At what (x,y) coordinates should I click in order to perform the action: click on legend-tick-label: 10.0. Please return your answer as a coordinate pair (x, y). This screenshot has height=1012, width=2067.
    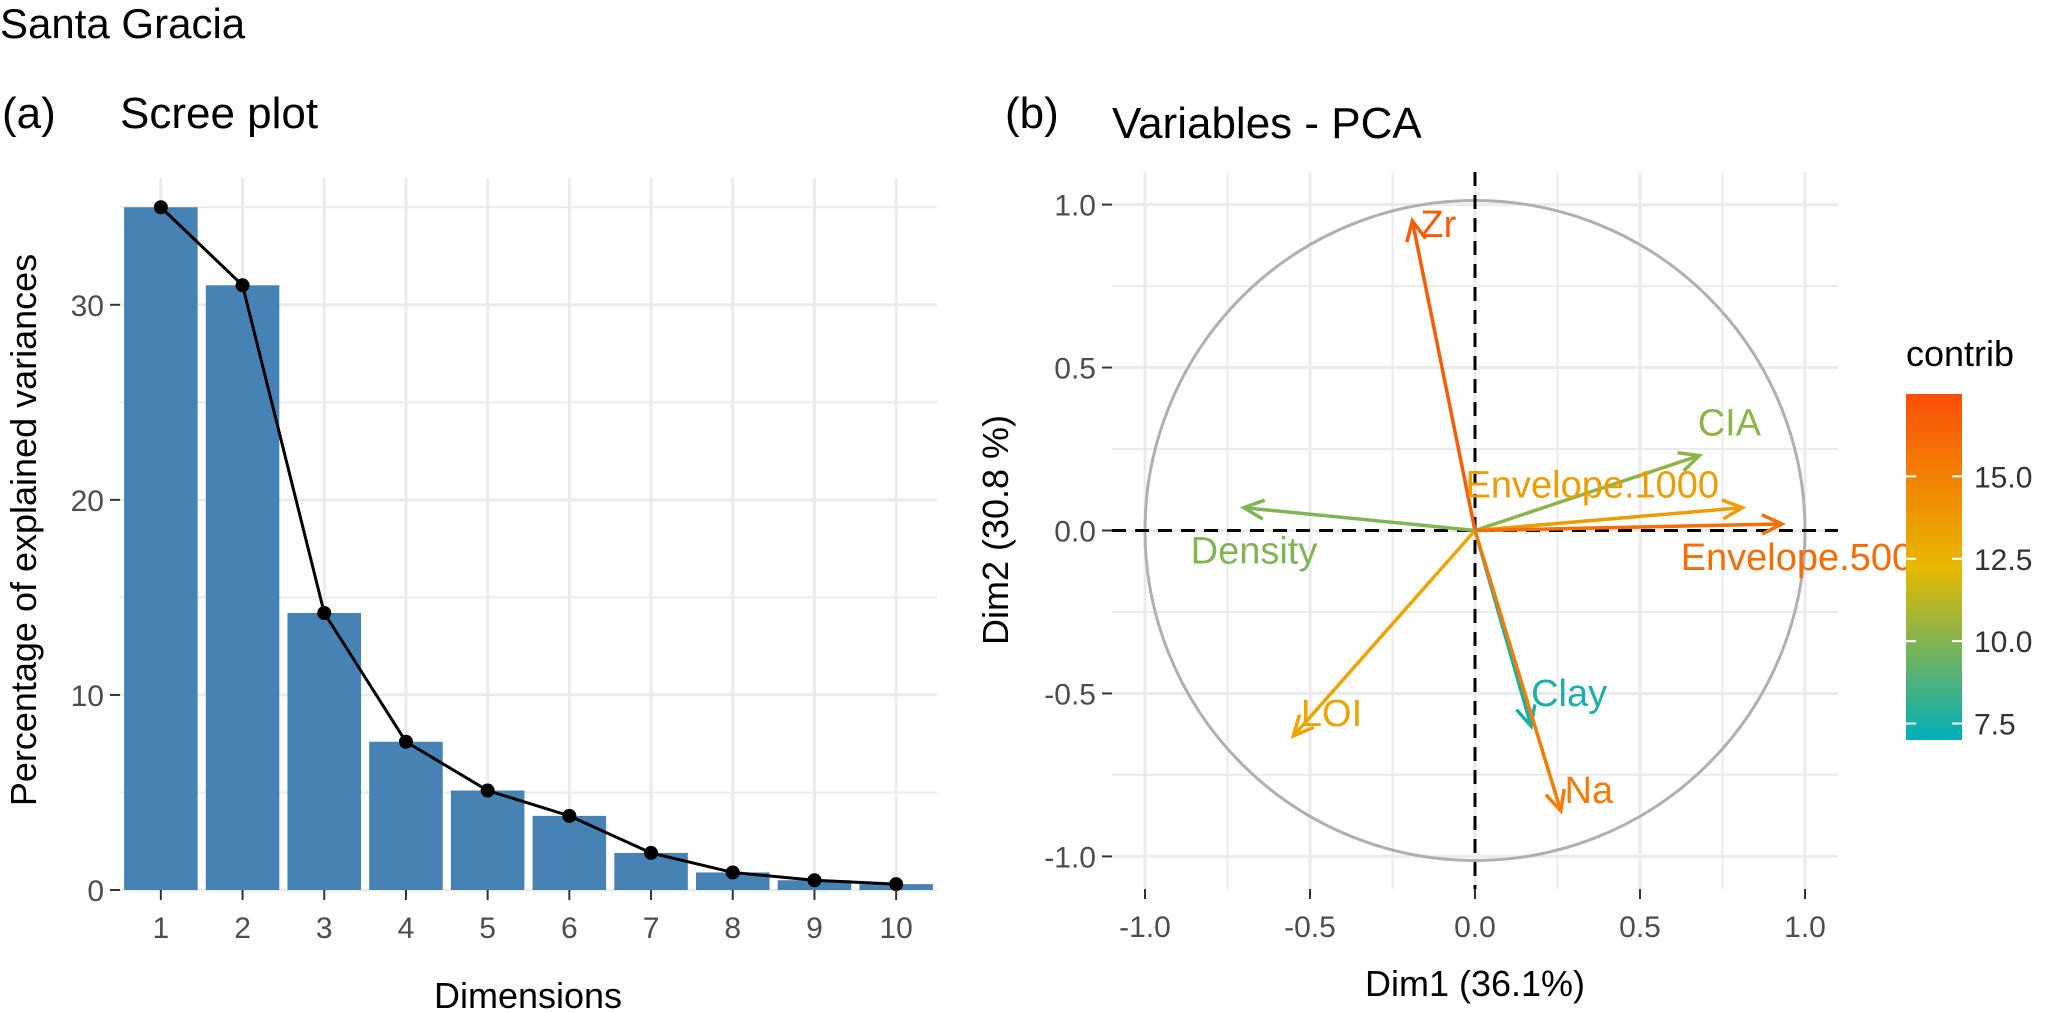
    Looking at the image, I should click on (2003, 642).